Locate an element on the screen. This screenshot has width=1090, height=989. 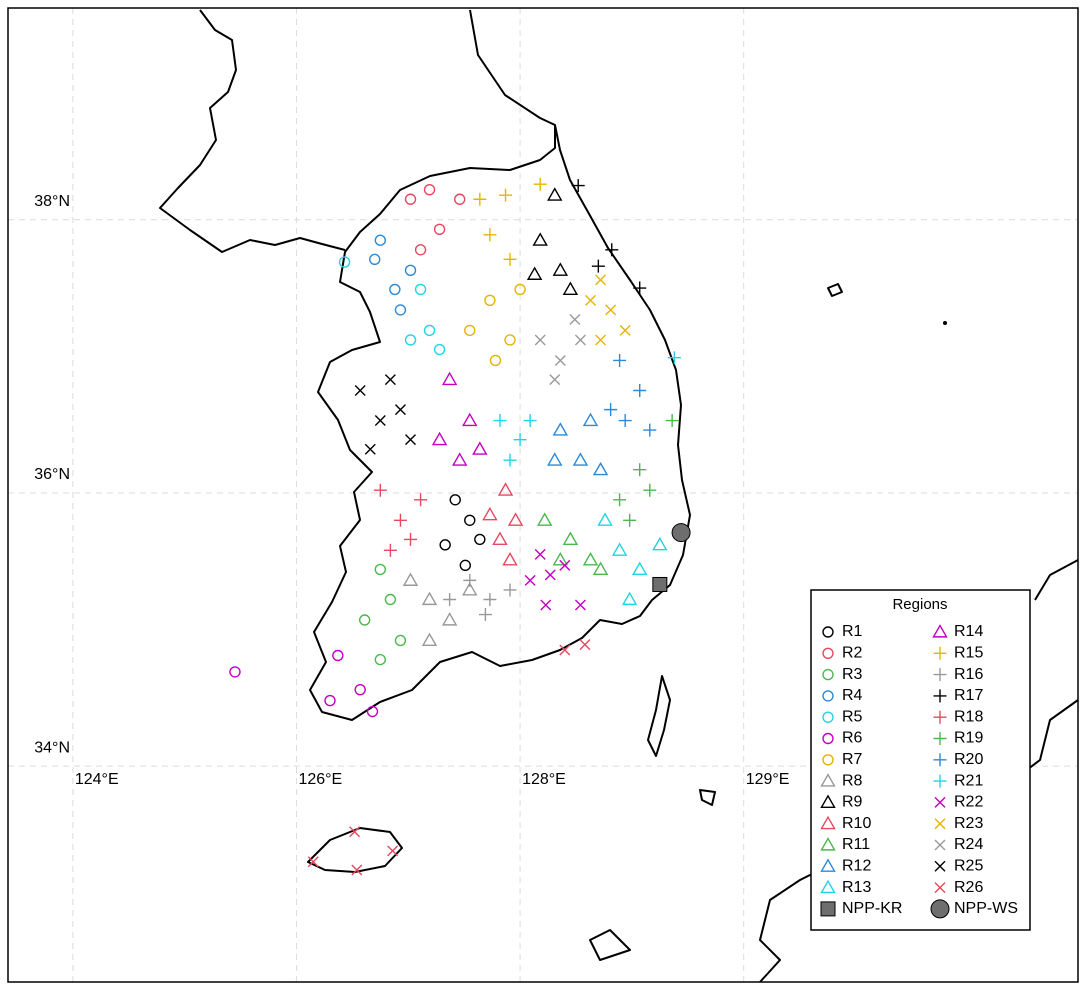
coastline-jeju is located at coordinates (355, 850).